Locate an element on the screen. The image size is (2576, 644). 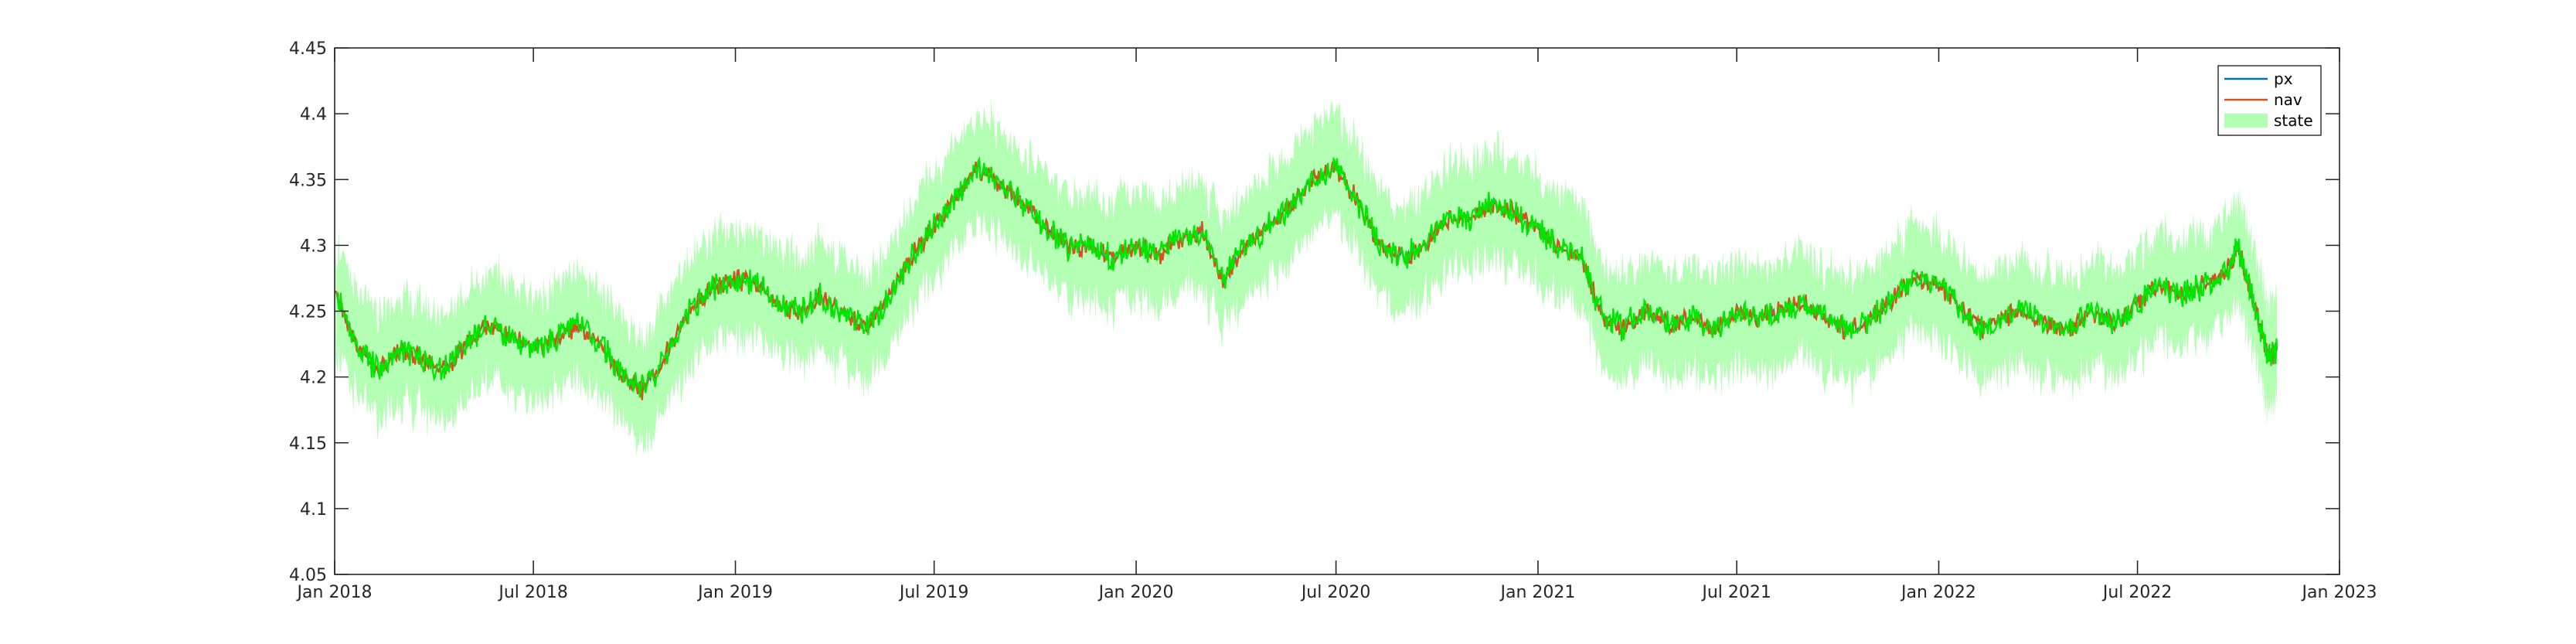
y-tick-label: 4.45 is located at coordinates (308, 49).